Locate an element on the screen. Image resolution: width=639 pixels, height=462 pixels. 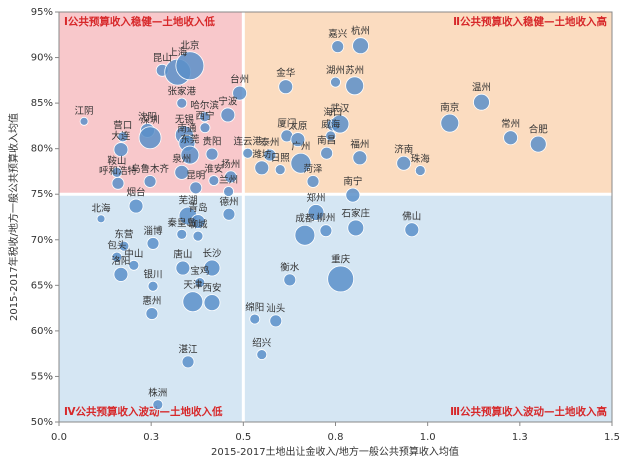
point-label: 南昌 is located at coordinates (326, 141).